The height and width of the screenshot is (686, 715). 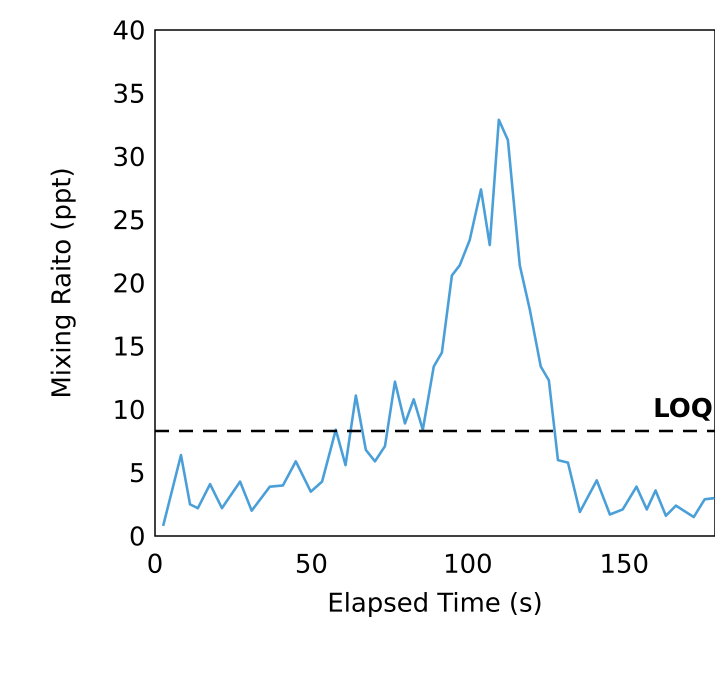 I want to click on y-tick-label: 10, so click(x=129, y=410).